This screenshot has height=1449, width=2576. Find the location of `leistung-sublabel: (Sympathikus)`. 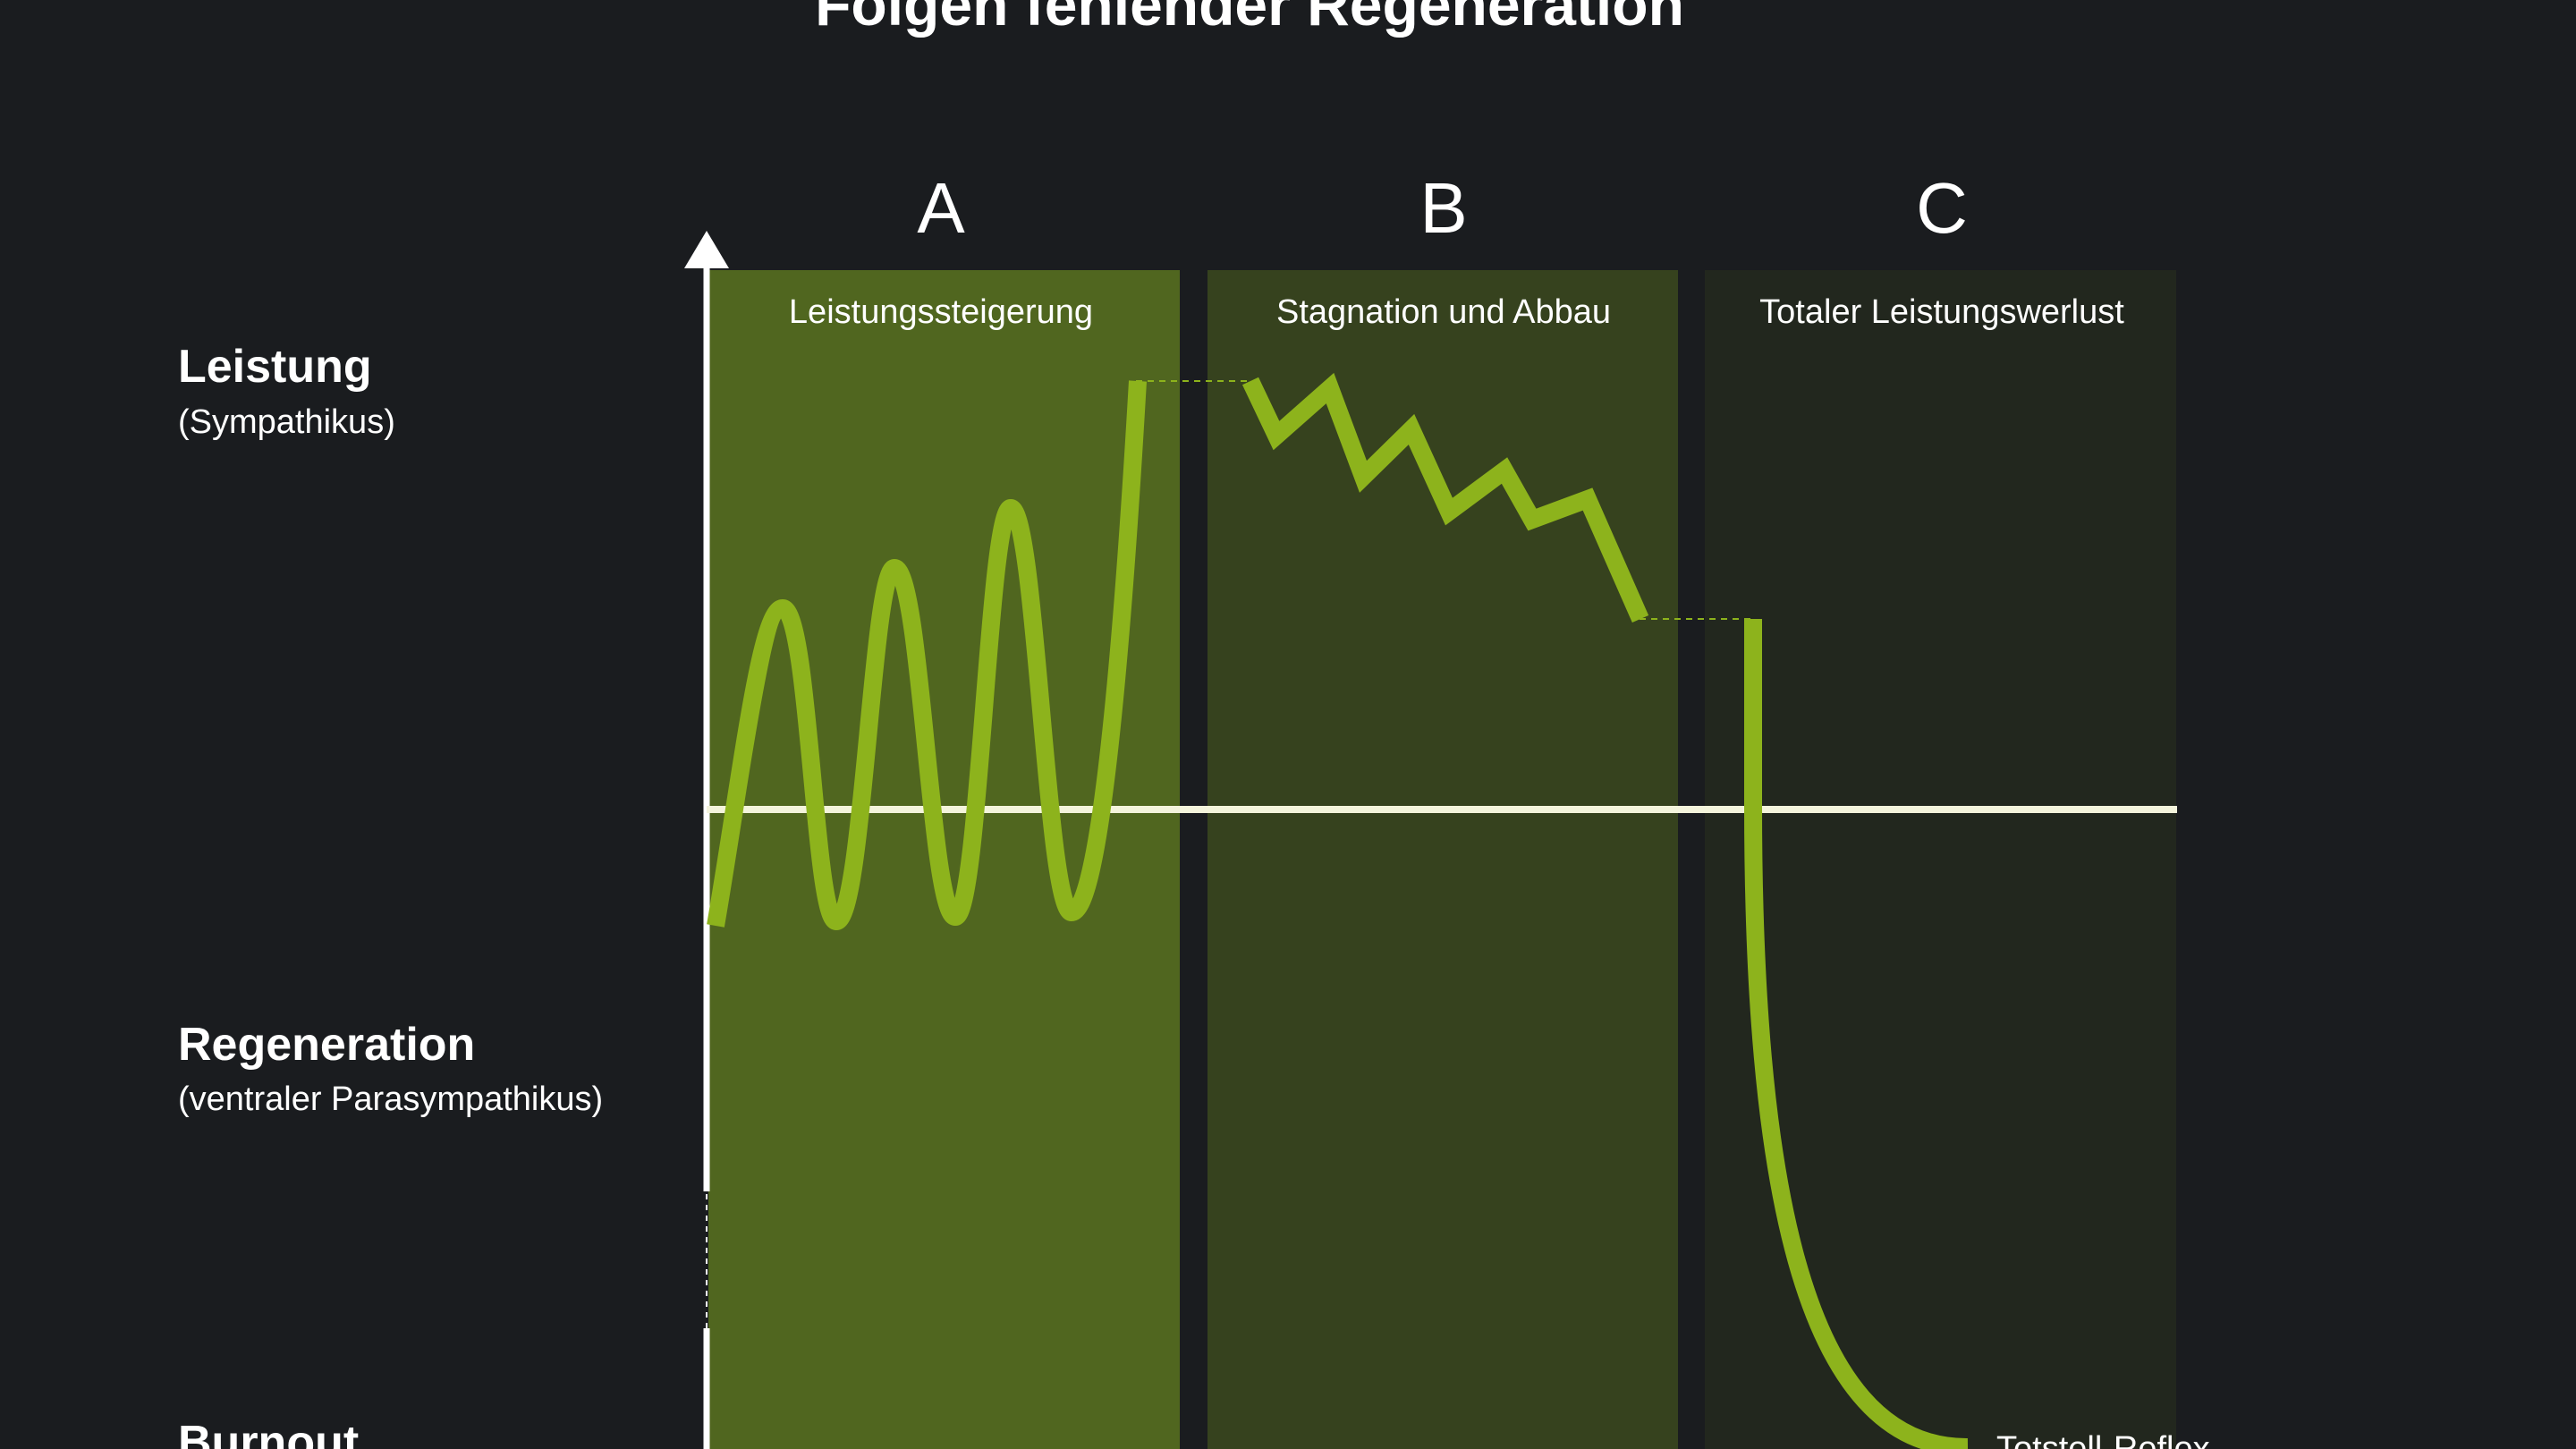

leistung-sublabel: (Sympathikus) is located at coordinates (286, 422).